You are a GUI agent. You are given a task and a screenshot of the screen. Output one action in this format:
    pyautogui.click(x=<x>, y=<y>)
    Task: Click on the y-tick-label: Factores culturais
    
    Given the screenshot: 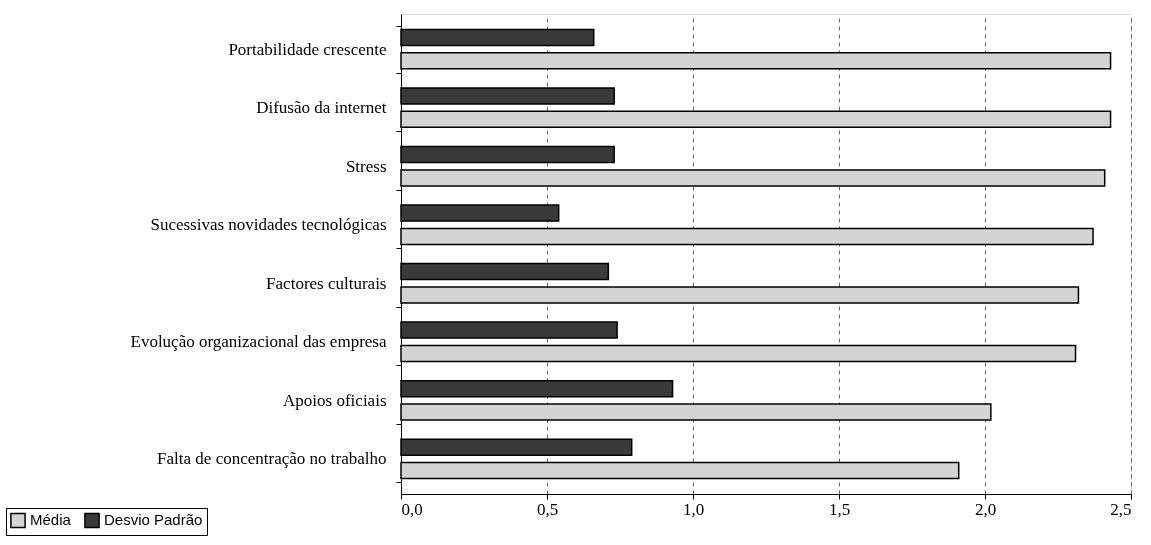 What is the action you would take?
    pyautogui.click(x=326, y=283)
    